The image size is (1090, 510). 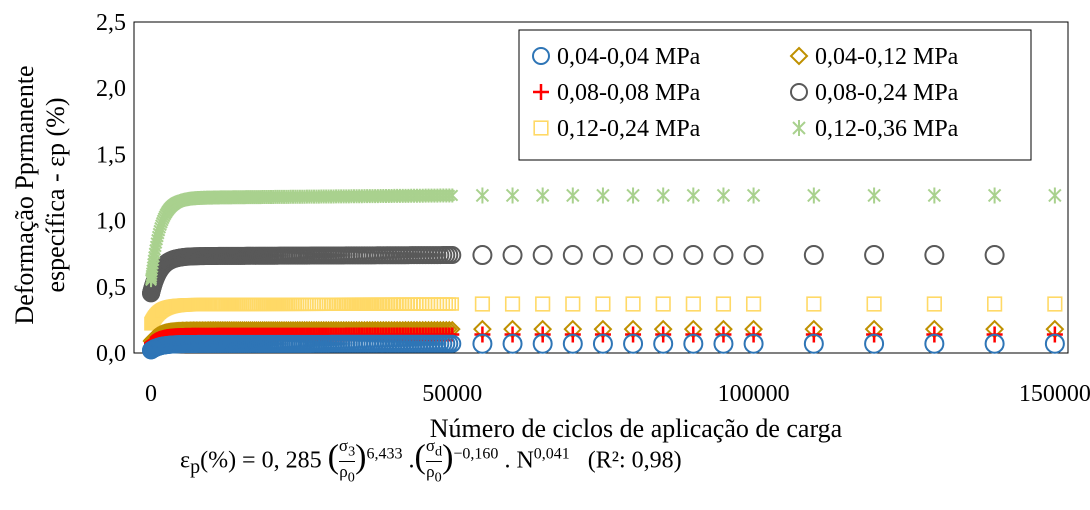 What do you see at coordinates (887, 93) in the screenshot?
I see `legend-label: 0,08-0,24 MPa` at bounding box center [887, 93].